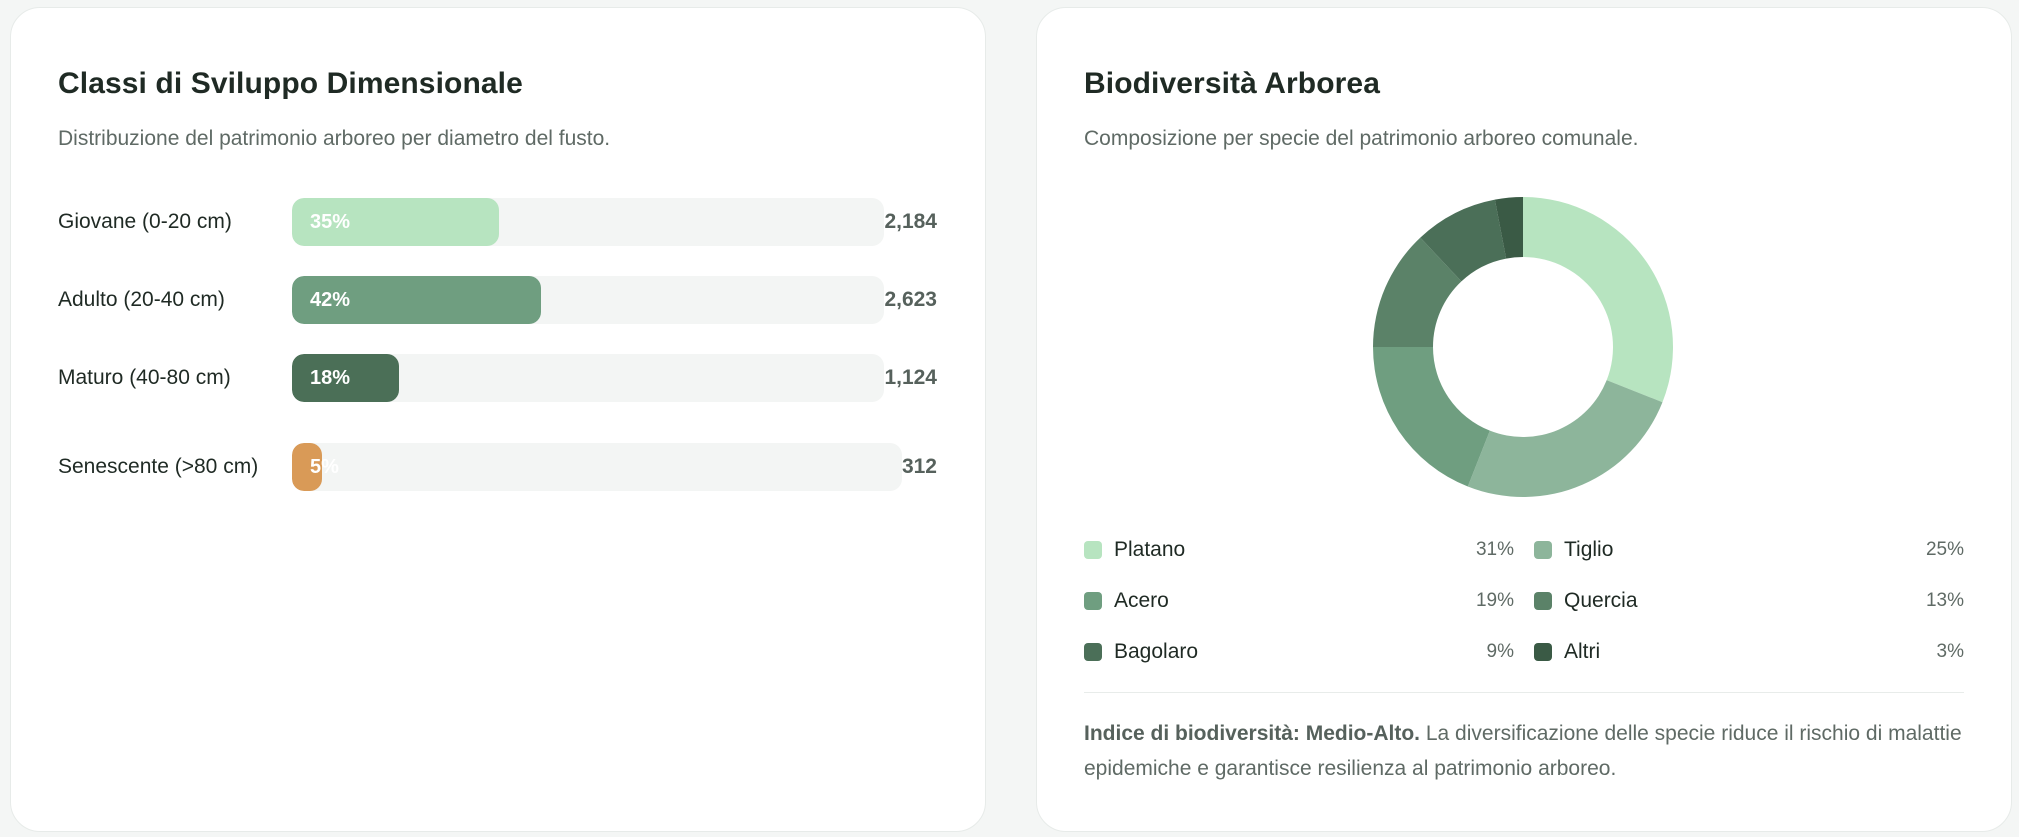 The image size is (2019, 837). What do you see at coordinates (1524, 692) in the screenshot?
I see `divider` at bounding box center [1524, 692].